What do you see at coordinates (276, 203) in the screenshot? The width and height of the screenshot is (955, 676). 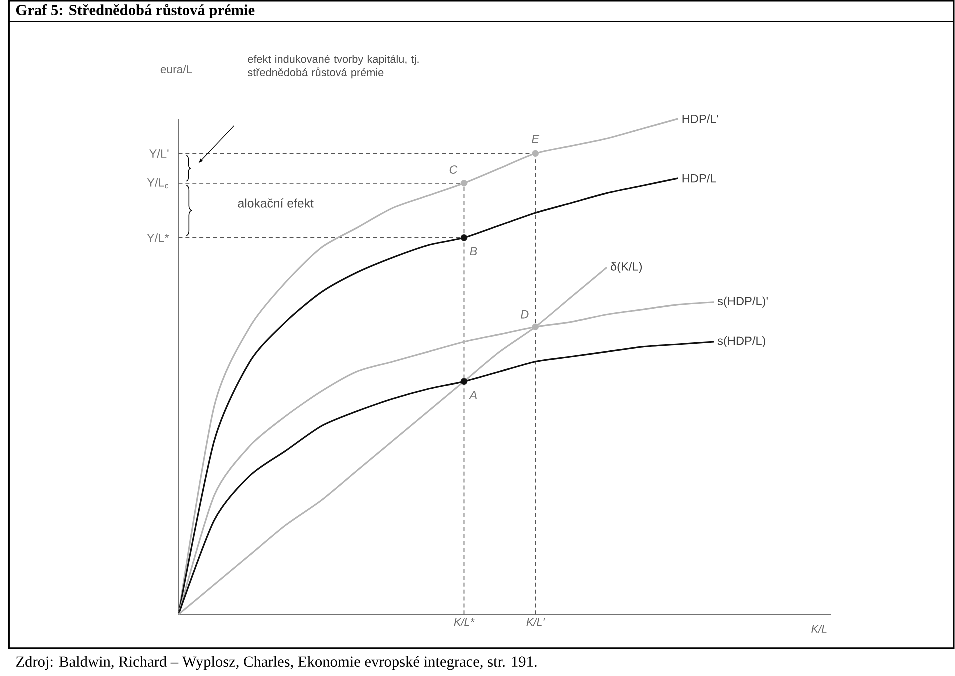 I see `annotation: alokační efekt` at bounding box center [276, 203].